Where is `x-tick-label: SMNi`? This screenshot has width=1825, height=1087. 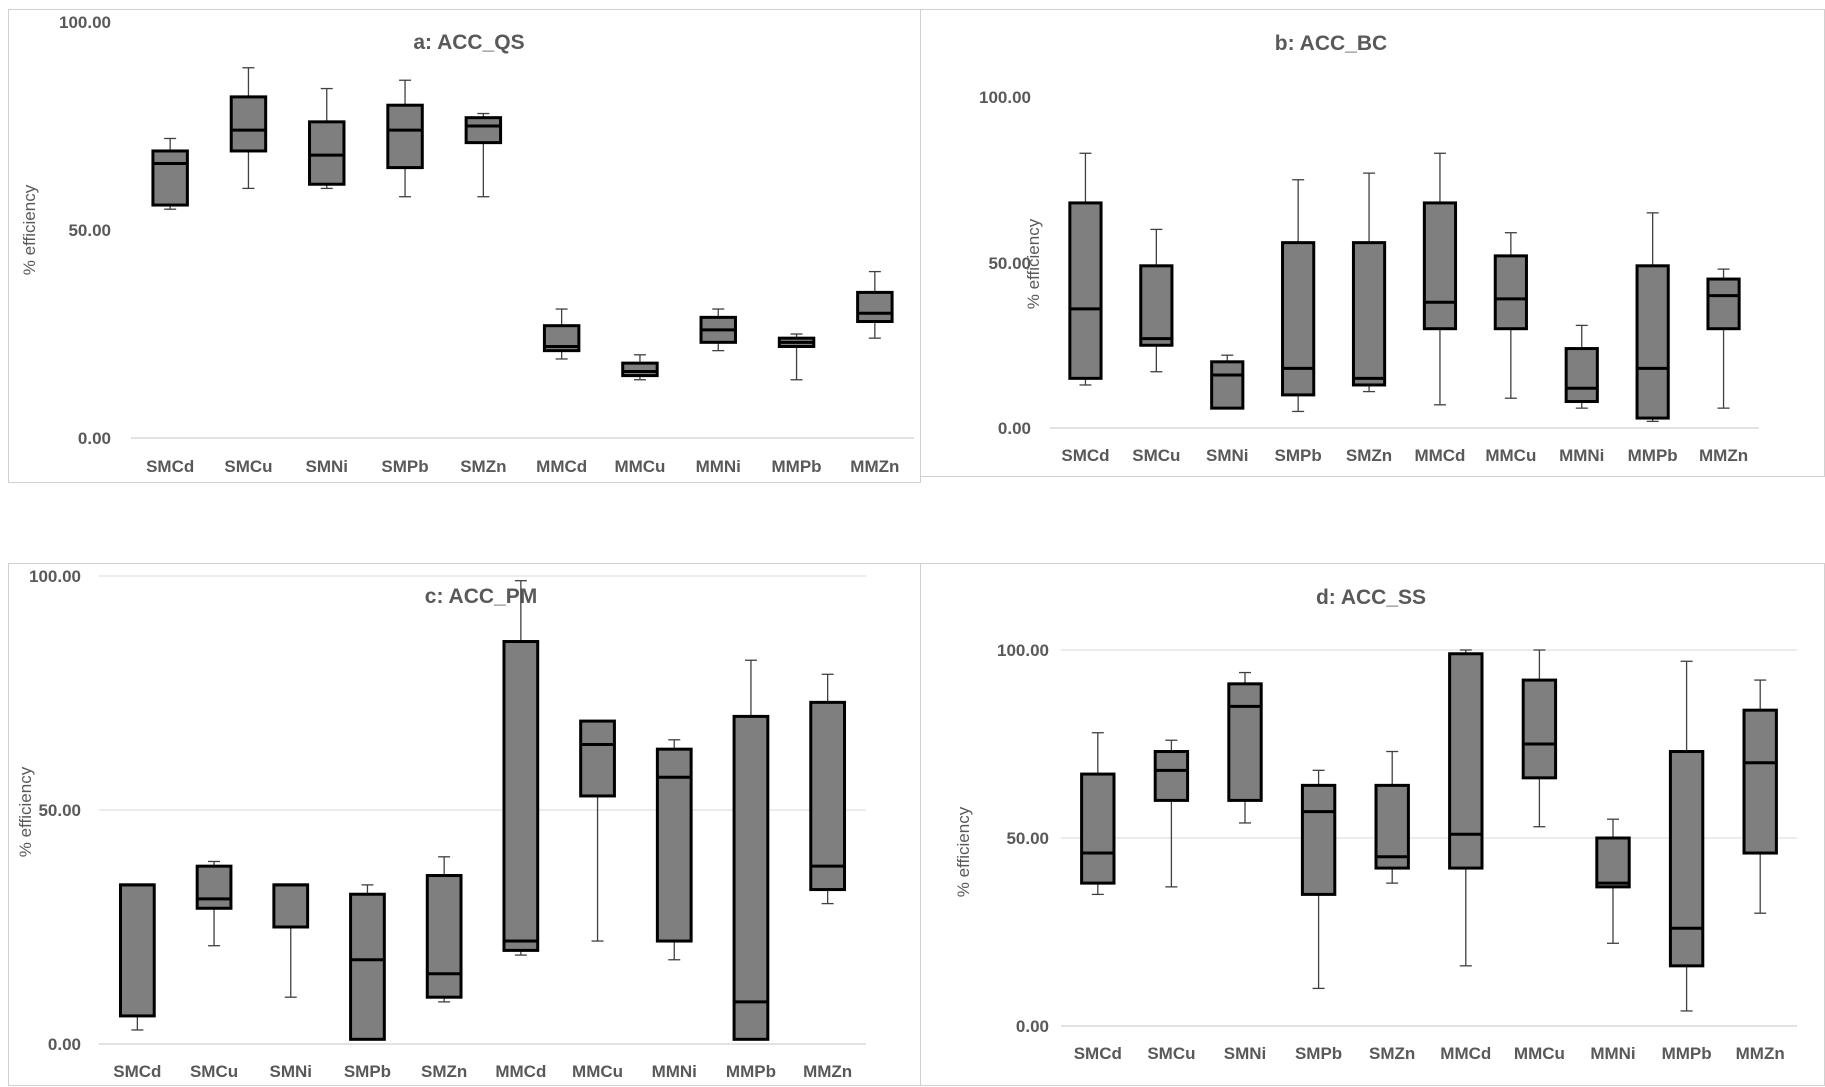 x-tick-label: SMNi is located at coordinates (1245, 1053).